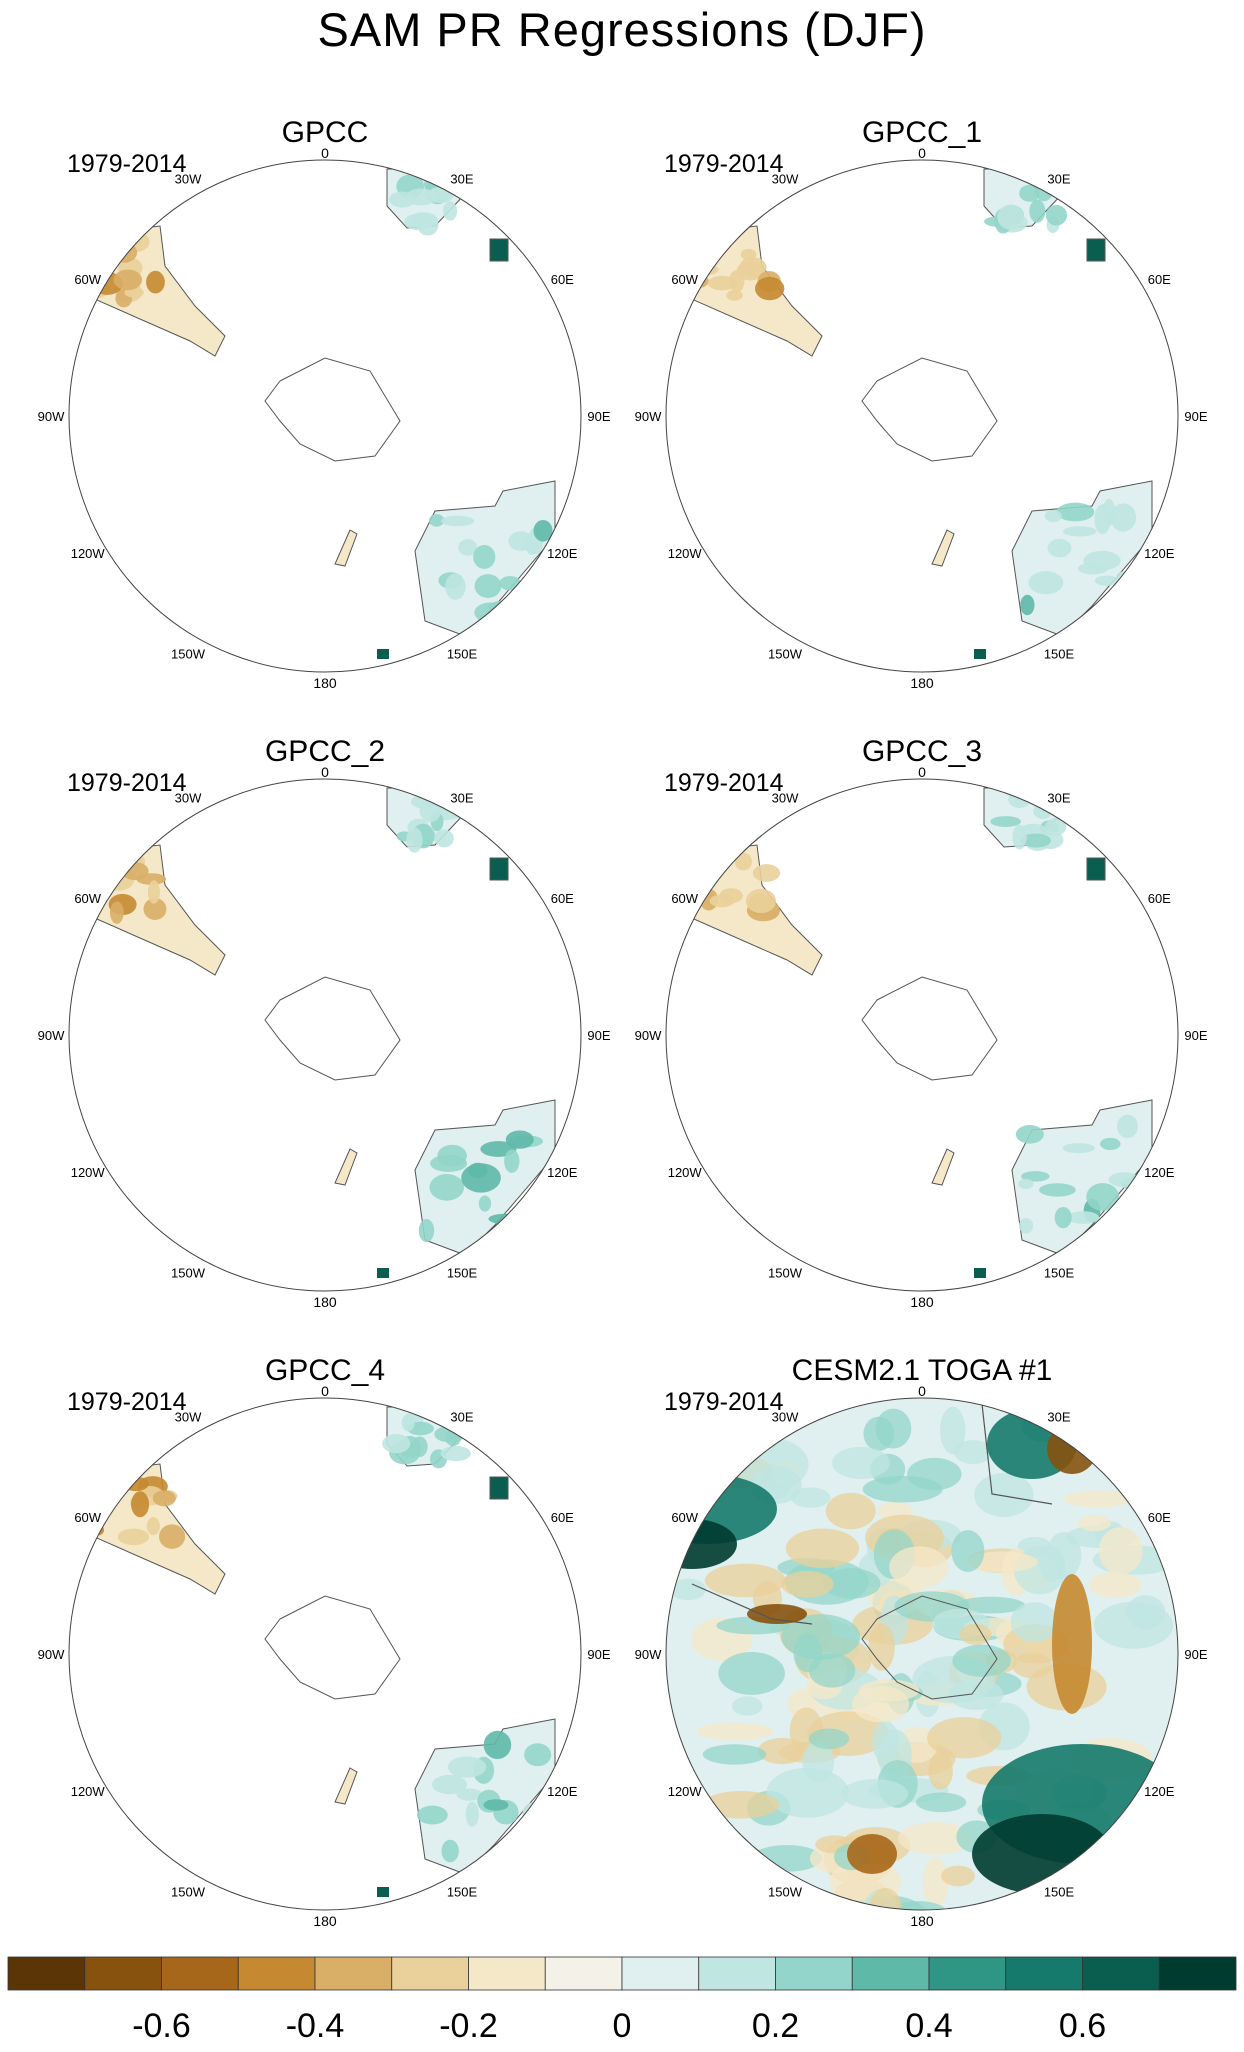 The width and height of the screenshot is (1244, 2052). Describe the element at coordinates (325, 751) in the screenshot. I see `panel-title: GPCC_2` at that location.